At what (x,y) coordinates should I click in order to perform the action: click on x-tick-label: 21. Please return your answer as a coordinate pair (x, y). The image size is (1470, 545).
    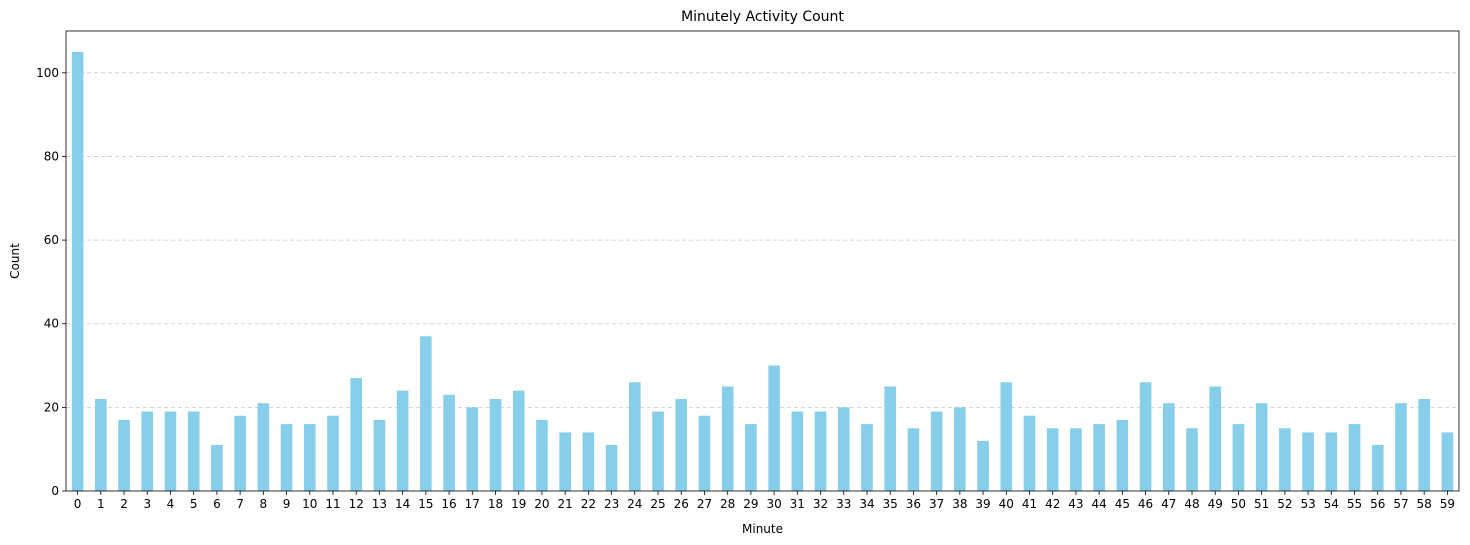
    Looking at the image, I should click on (565, 504).